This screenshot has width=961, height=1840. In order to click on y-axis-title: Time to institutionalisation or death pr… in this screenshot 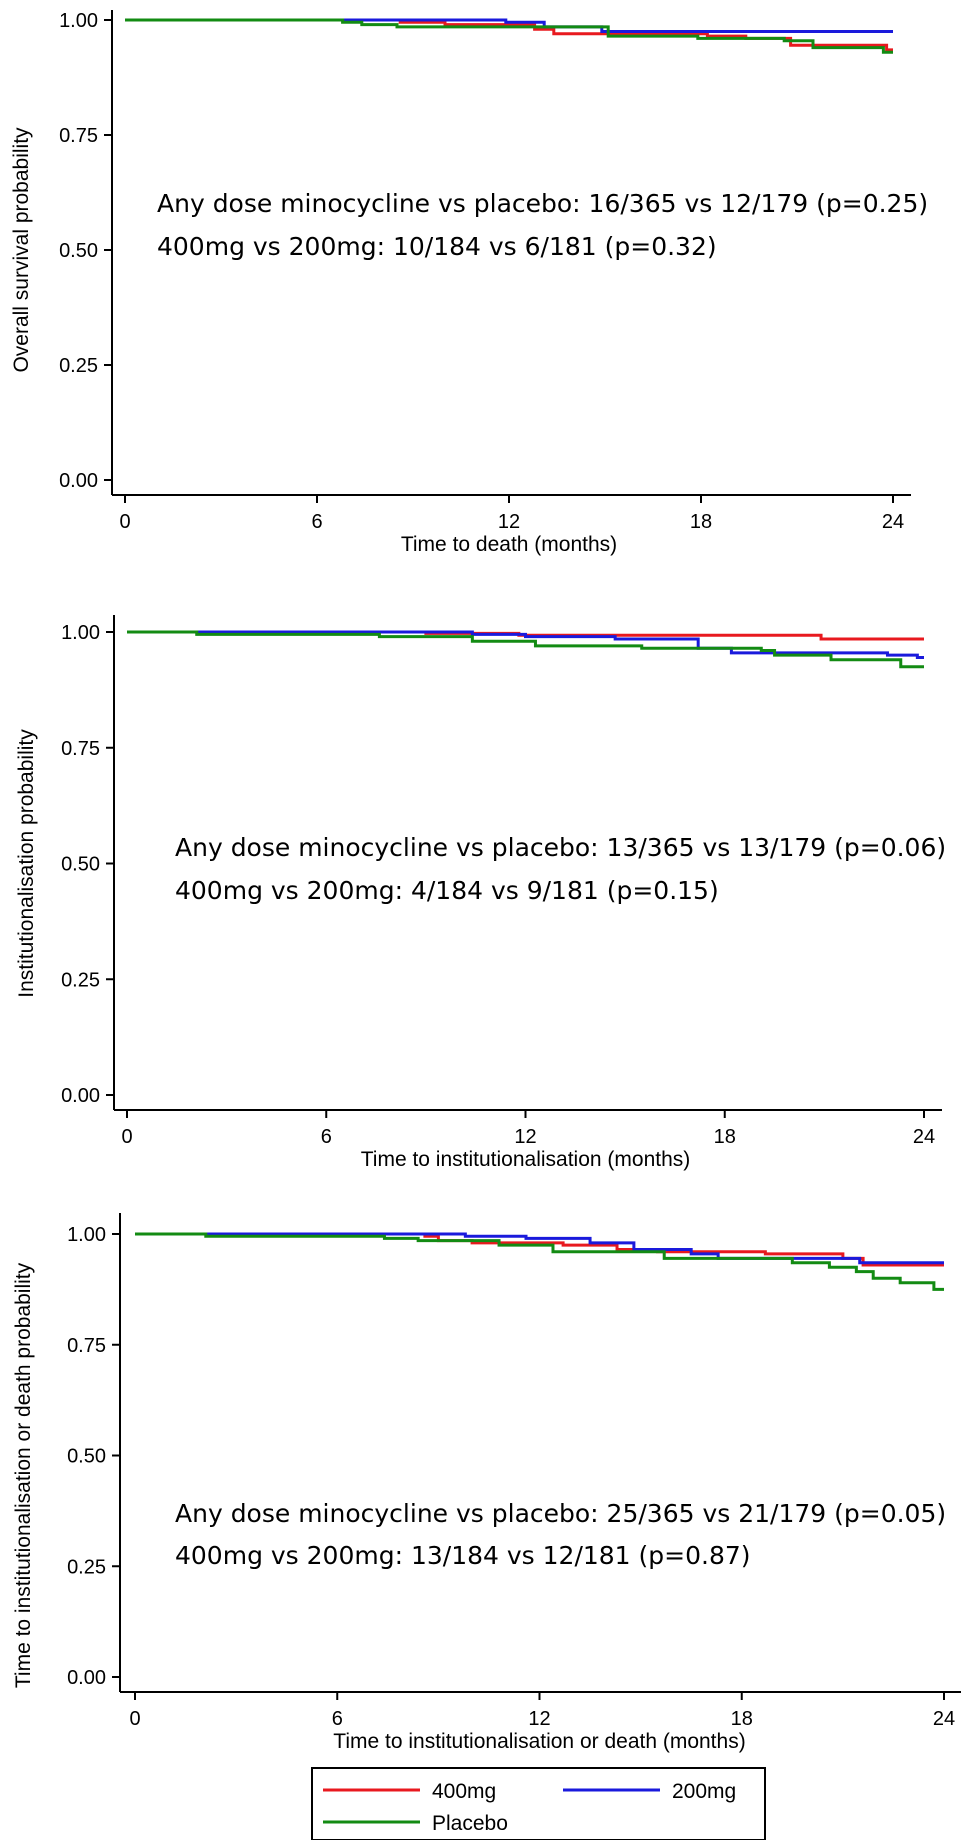, I will do `click(23, 1475)`.